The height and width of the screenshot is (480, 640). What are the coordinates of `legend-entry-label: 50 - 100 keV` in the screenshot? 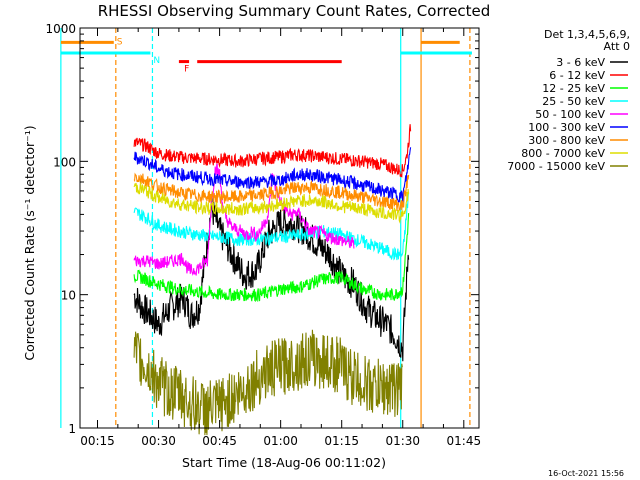 It's located at (570, 114).